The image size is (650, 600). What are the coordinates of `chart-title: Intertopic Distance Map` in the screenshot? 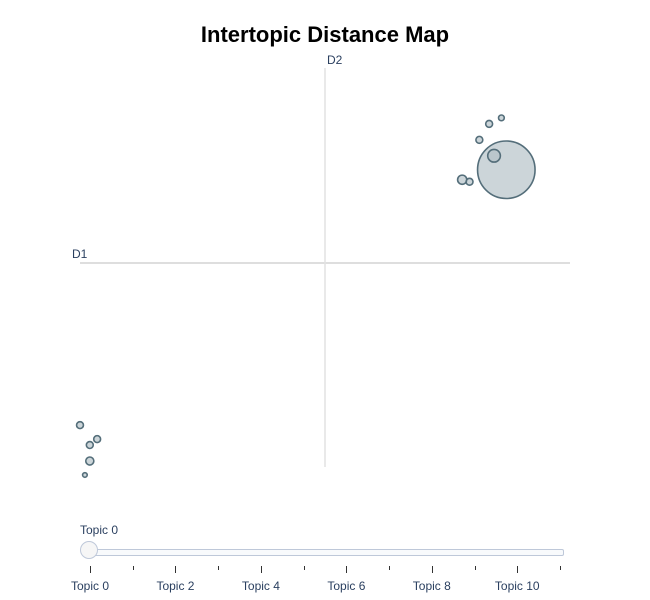 It's located at (325, 34).